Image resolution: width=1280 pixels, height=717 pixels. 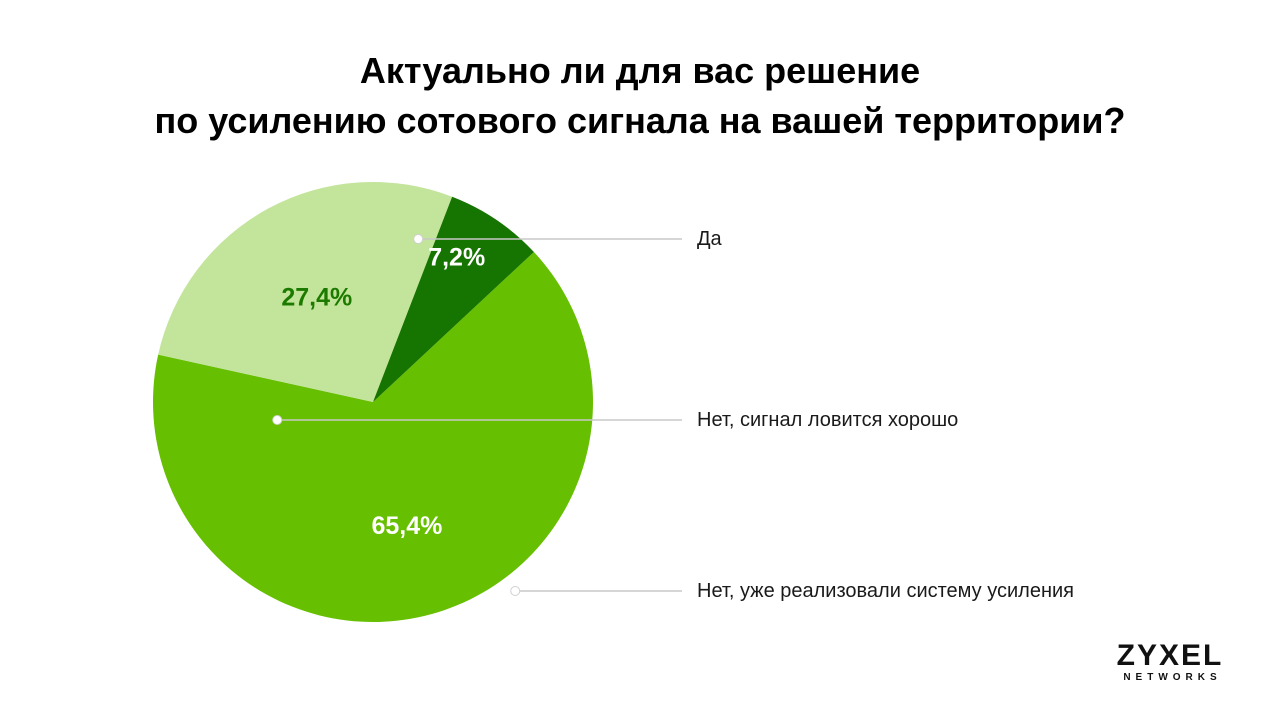 I want to click on slice-value-label: 65,4%, so click(x=406, y=526).